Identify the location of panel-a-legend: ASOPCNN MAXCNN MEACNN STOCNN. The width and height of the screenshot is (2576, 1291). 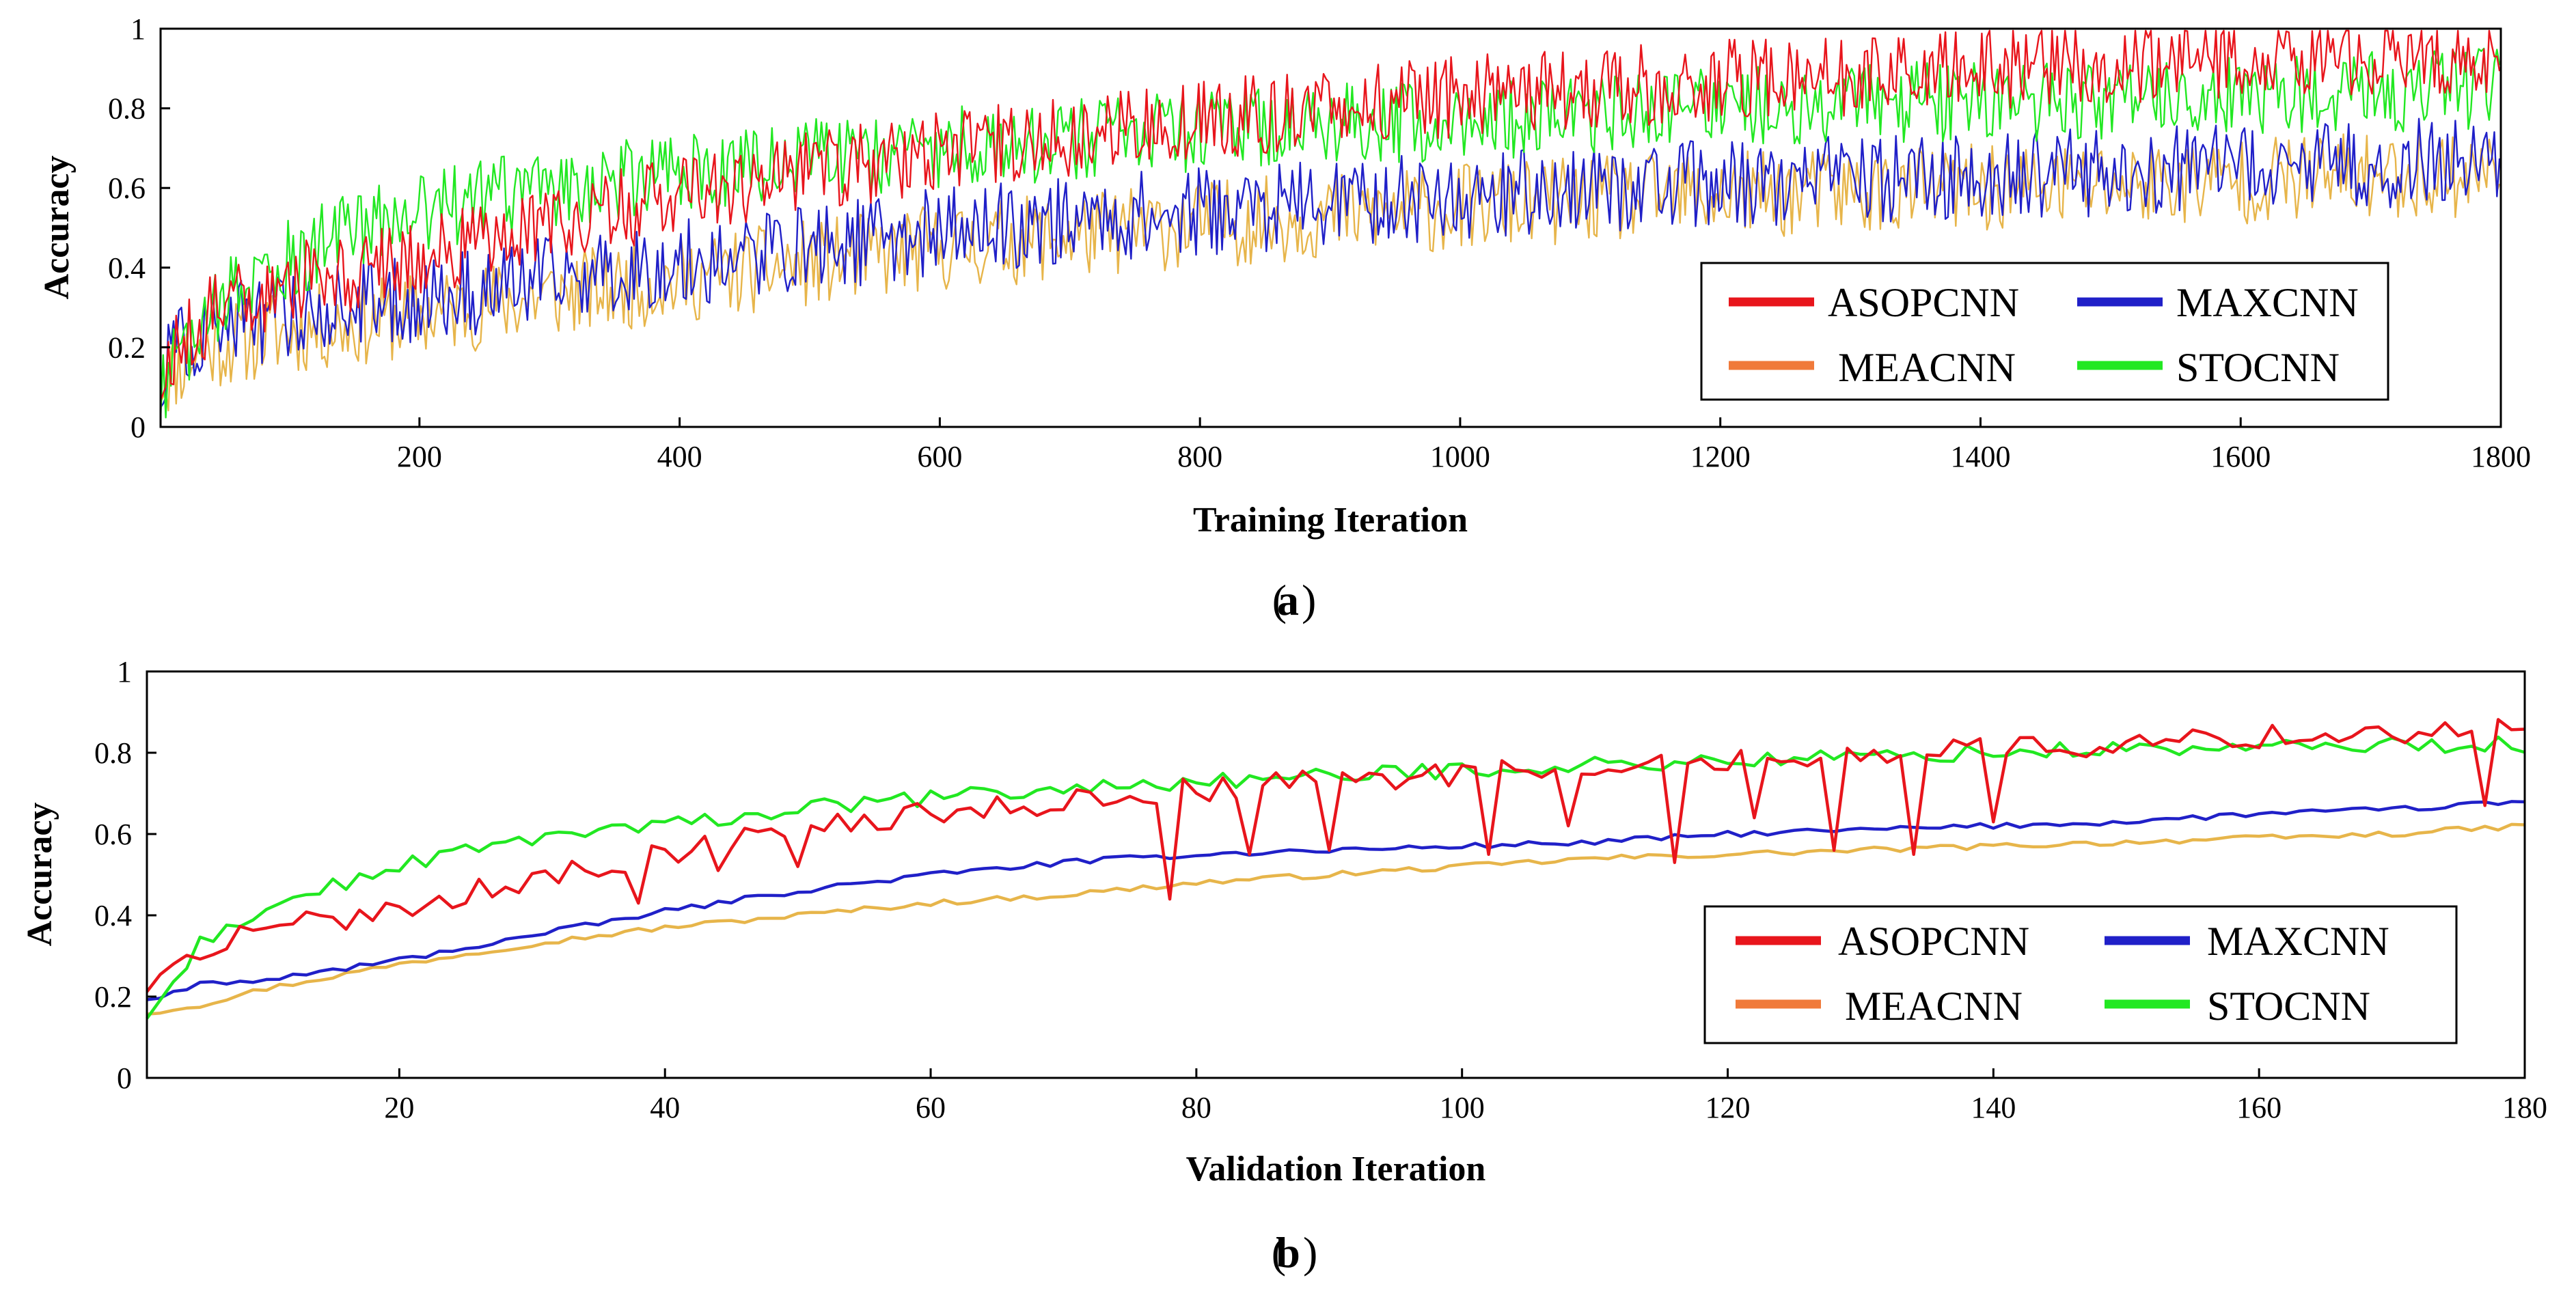
(2044, 331).